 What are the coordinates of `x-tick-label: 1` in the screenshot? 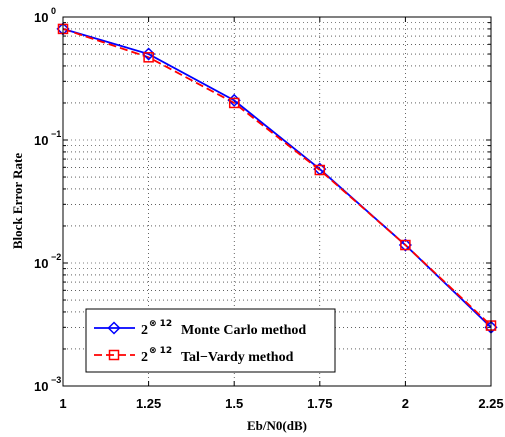 It's located at (62, 403).